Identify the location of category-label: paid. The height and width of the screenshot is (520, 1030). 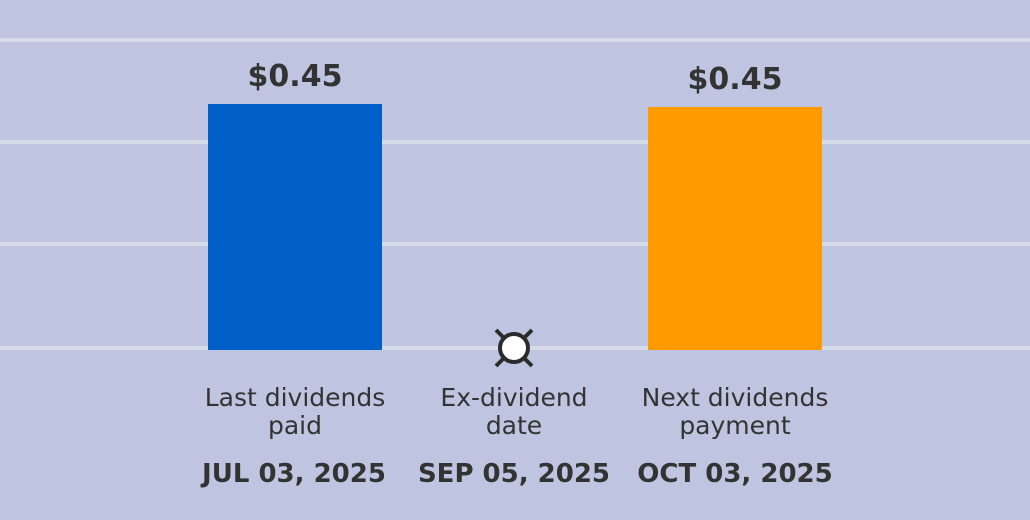
(295, 425).